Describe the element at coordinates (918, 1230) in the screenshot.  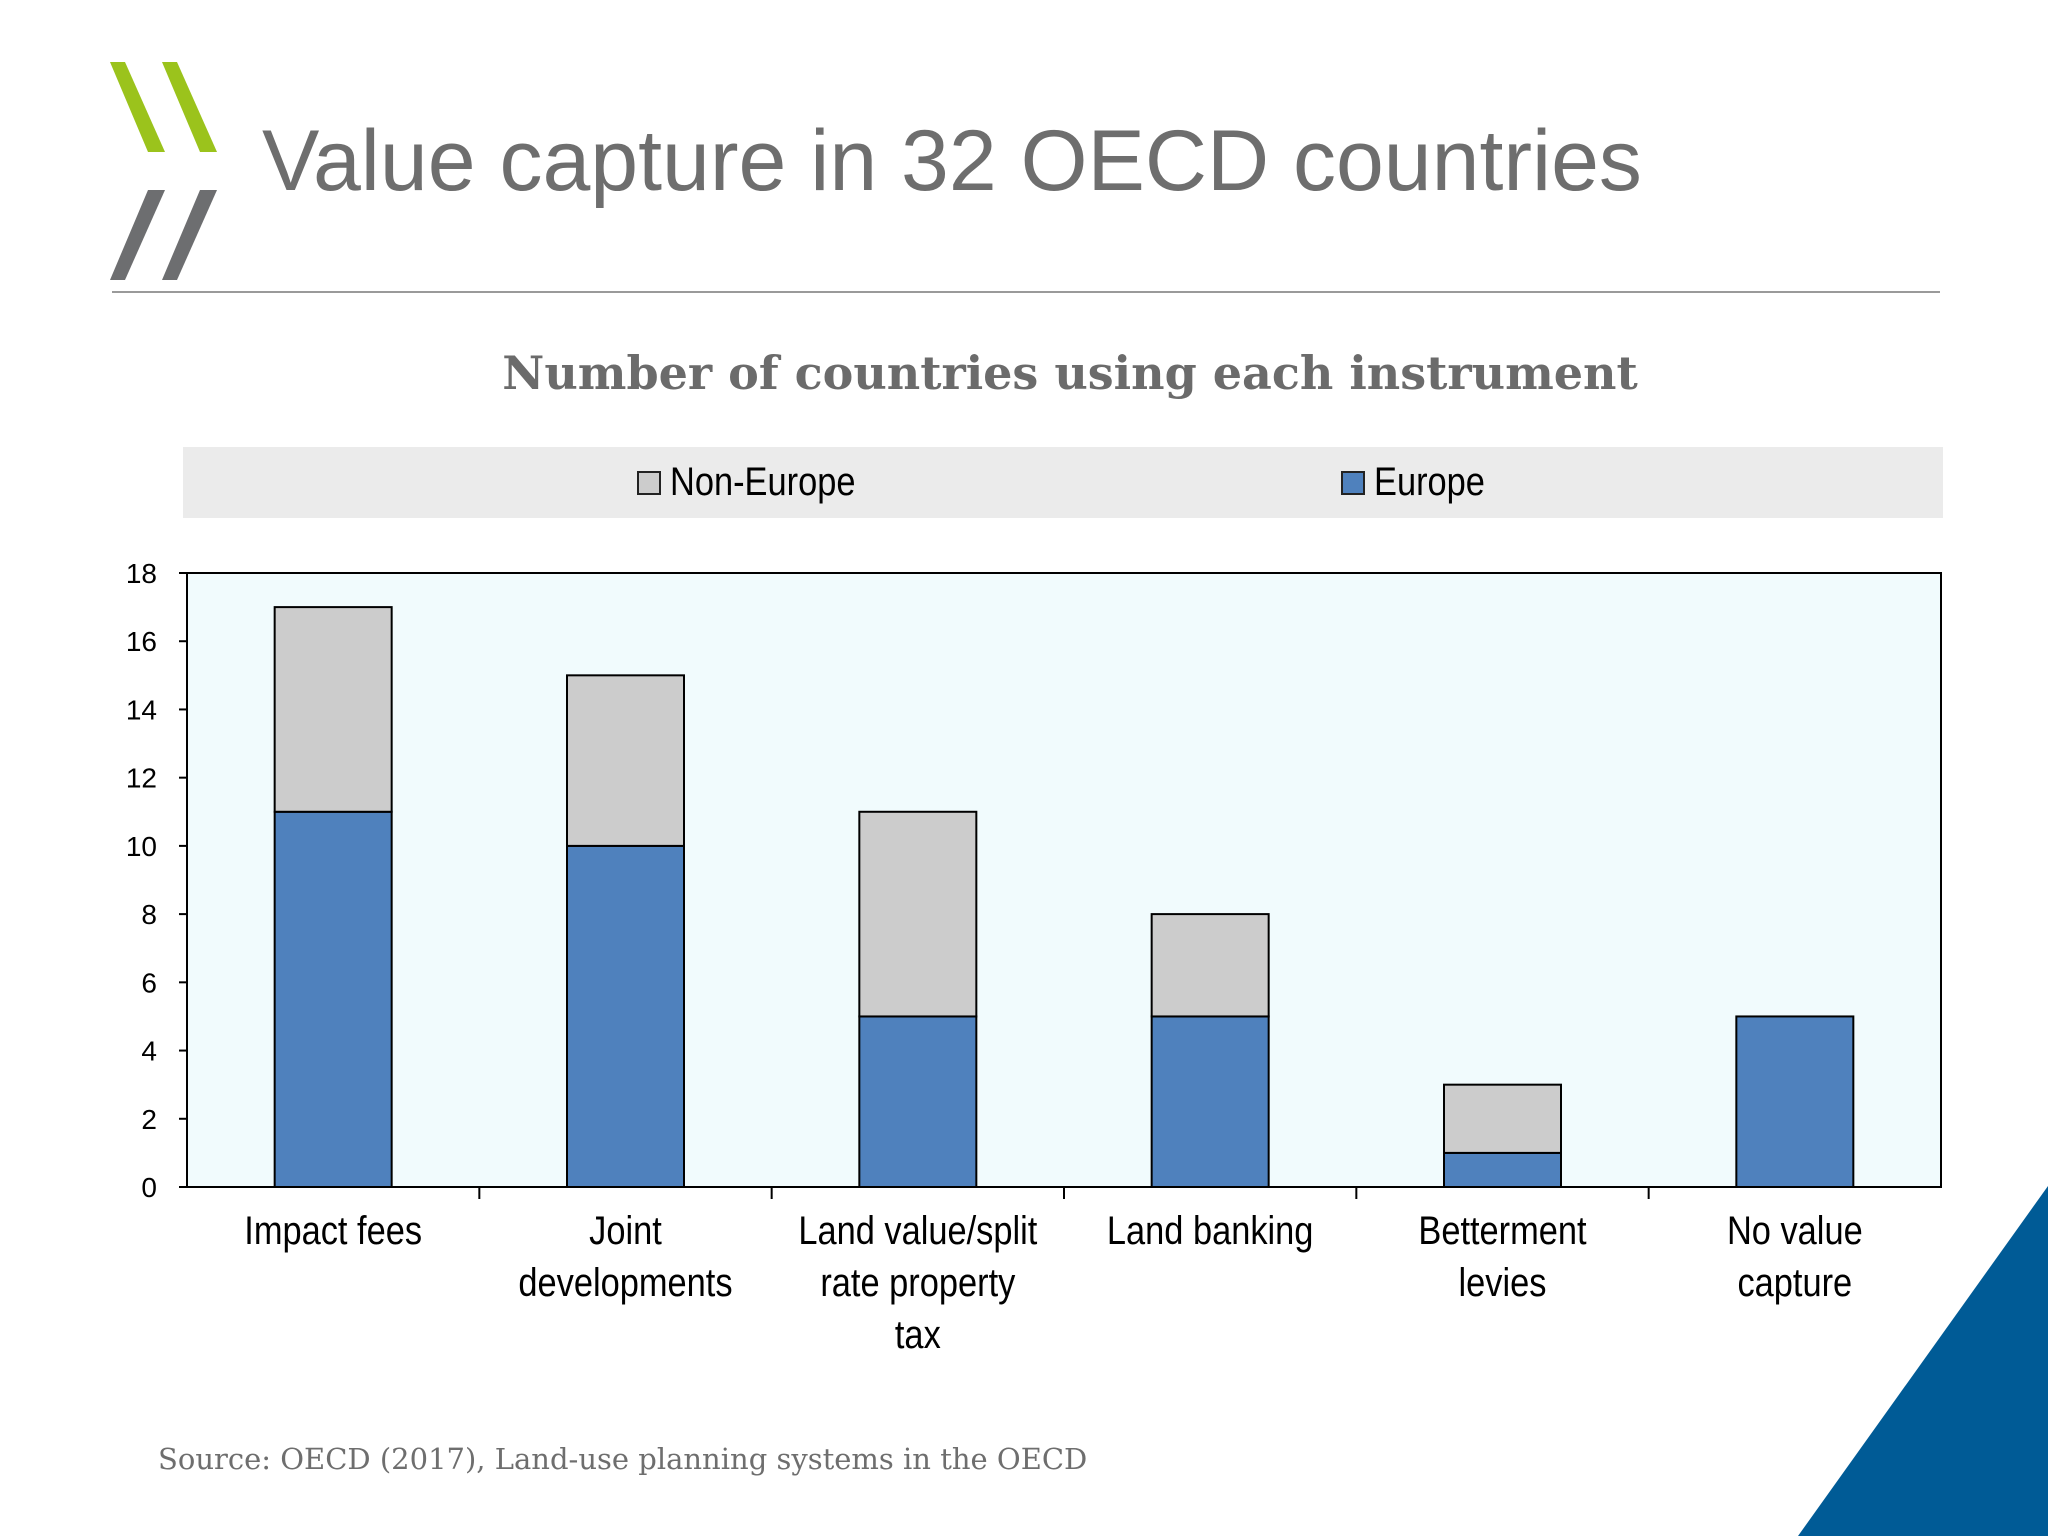
I see `category-label: Land value/split` at that location.